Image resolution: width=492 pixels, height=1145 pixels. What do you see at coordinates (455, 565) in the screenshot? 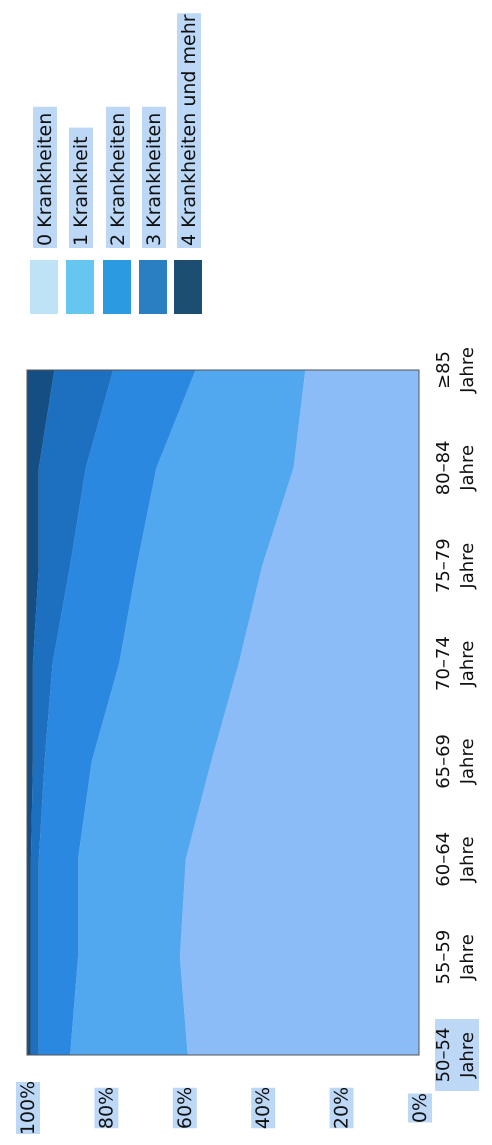
I see `x-tick-label: 75–79 Jahre` at bounding box center [455, 565].